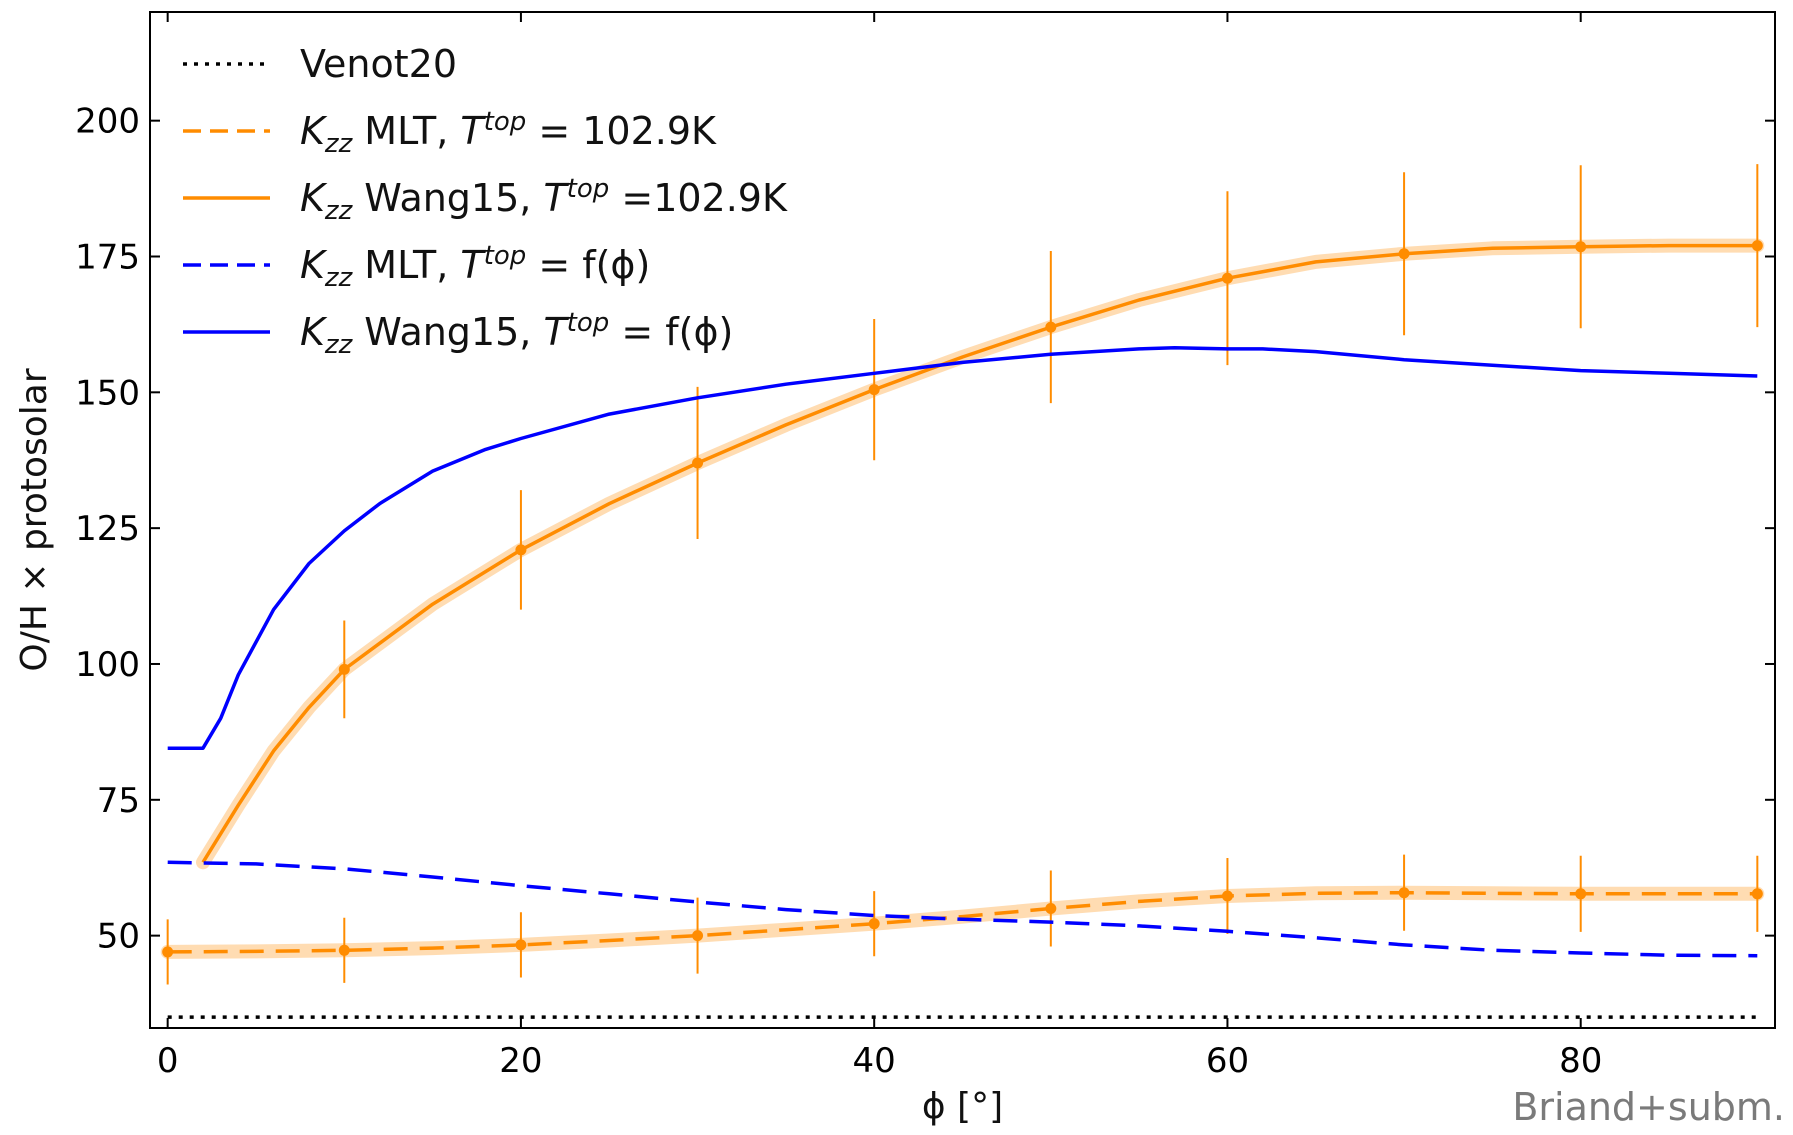  What do you see at coordinates (516, 334) in the screenshot?
I see `legend-entry-label: Kzz Wang15, Ttop = f(ϕ)` at bounding box center [516, 334].